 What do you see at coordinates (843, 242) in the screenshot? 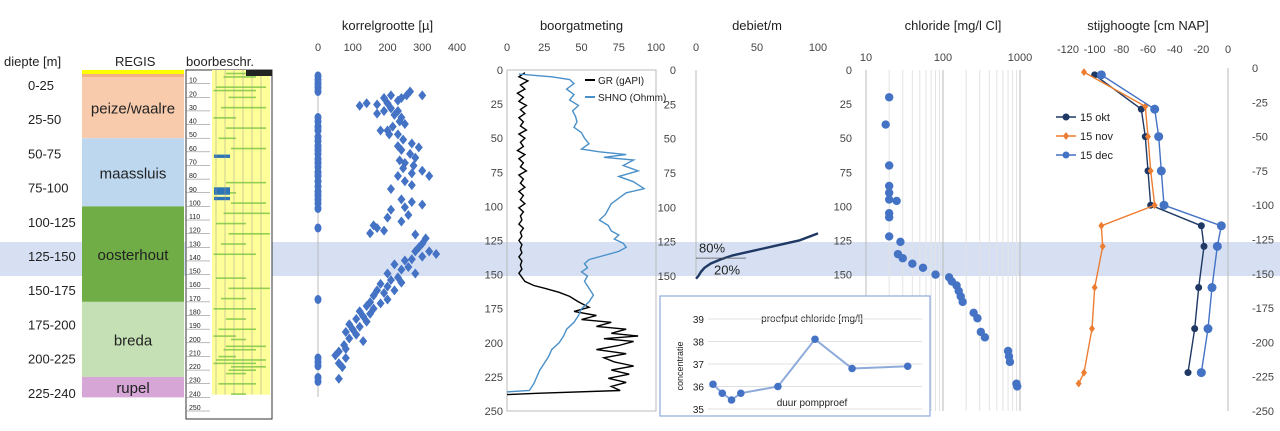
I see `y-tick-label: 125` at bounding box center [843, 242].